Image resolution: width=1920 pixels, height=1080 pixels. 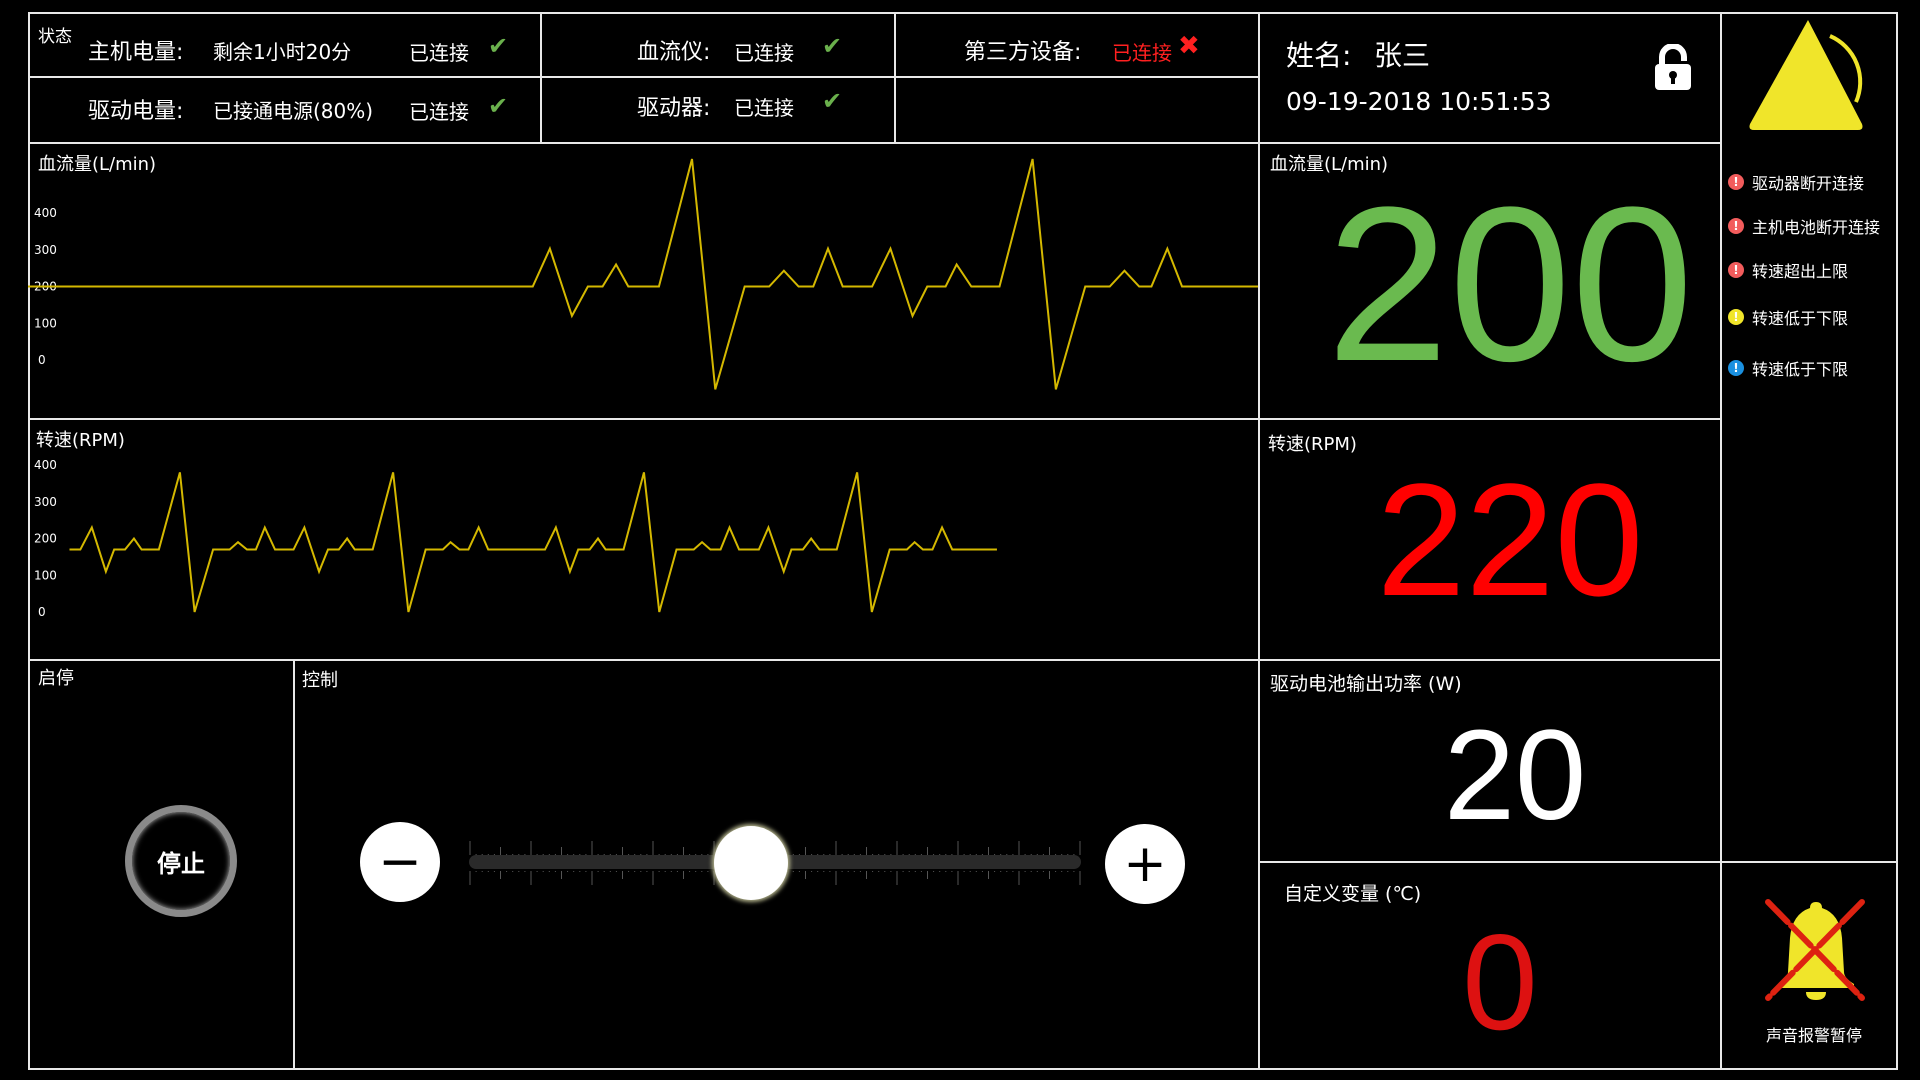 I want to click on drive-conn-status: 已连接, so click(x=439, y=112).